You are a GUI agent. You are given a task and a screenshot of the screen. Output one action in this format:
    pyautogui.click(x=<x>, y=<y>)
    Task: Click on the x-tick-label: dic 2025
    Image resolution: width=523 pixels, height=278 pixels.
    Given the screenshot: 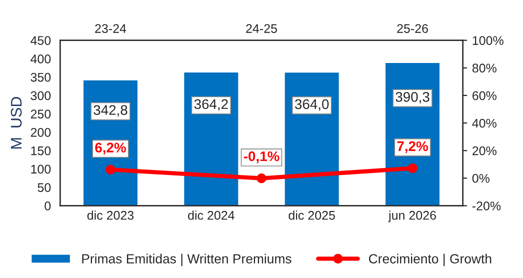 What is the action you would take?
    pyautogui.click(x=311, y=215)
    